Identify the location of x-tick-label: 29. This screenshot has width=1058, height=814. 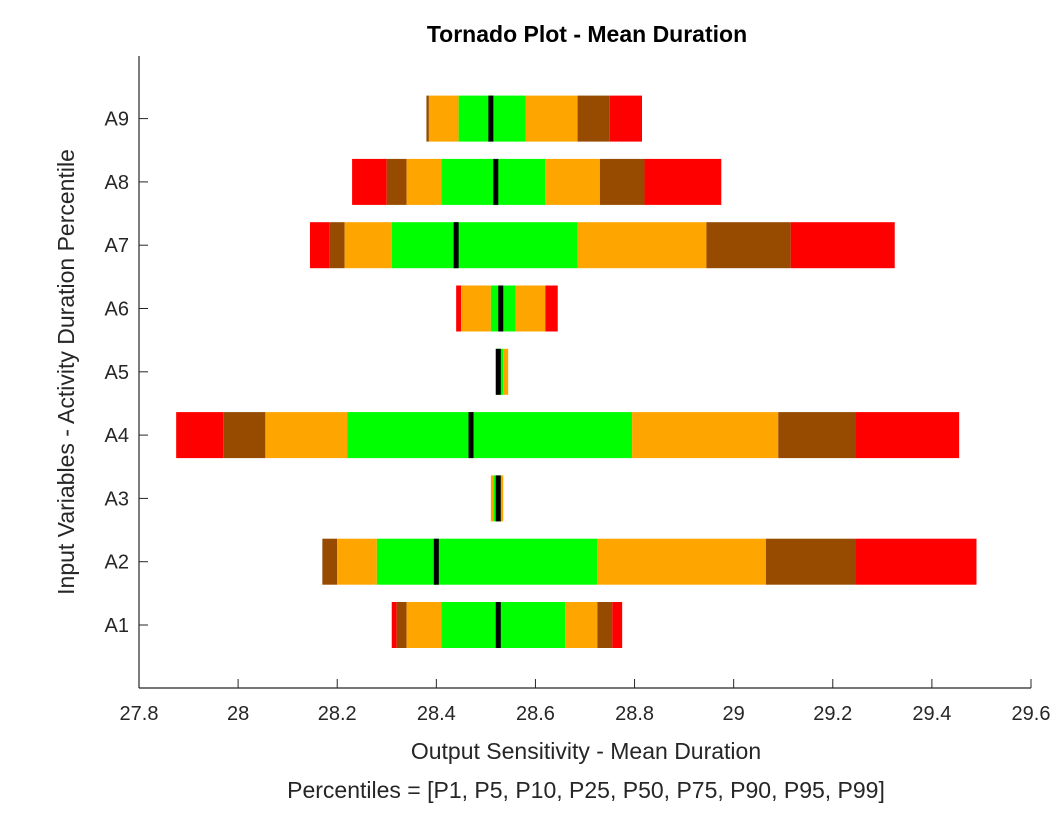
(734, 714).